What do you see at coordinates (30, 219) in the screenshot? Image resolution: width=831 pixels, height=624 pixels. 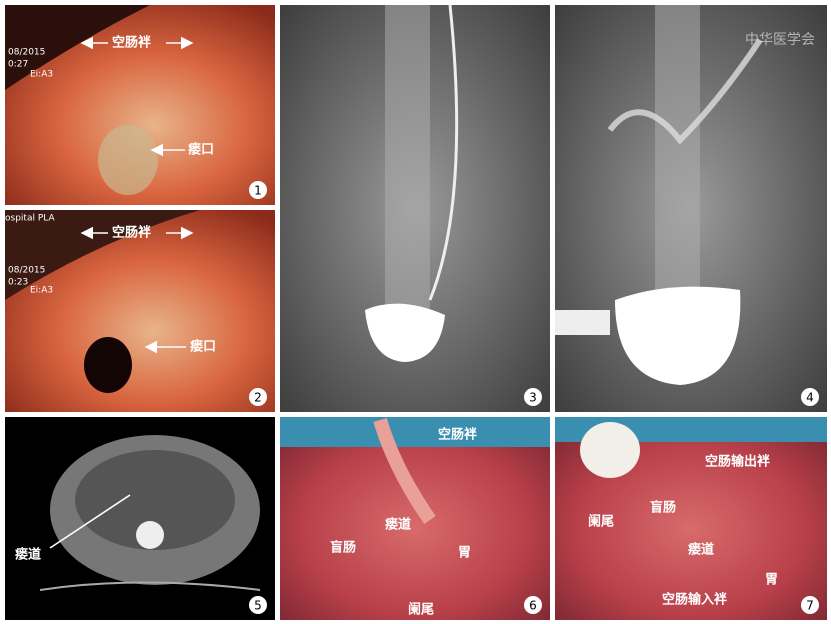 I see `overlay-text: ospital PLA` at bounding box center [30, 219].